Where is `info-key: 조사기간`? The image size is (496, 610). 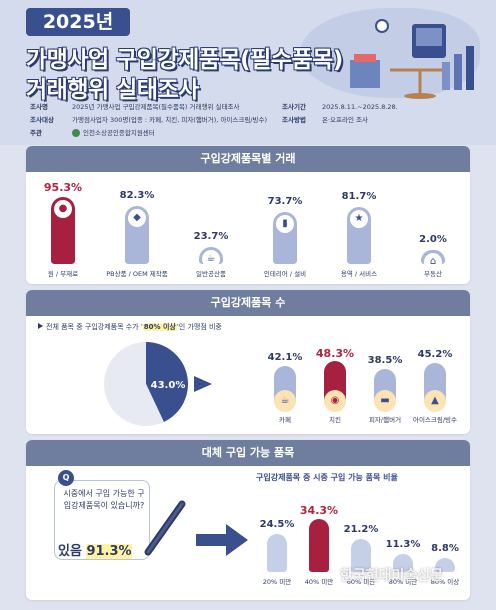
info-key: 조사기간 is located at coordinates (294, 107).